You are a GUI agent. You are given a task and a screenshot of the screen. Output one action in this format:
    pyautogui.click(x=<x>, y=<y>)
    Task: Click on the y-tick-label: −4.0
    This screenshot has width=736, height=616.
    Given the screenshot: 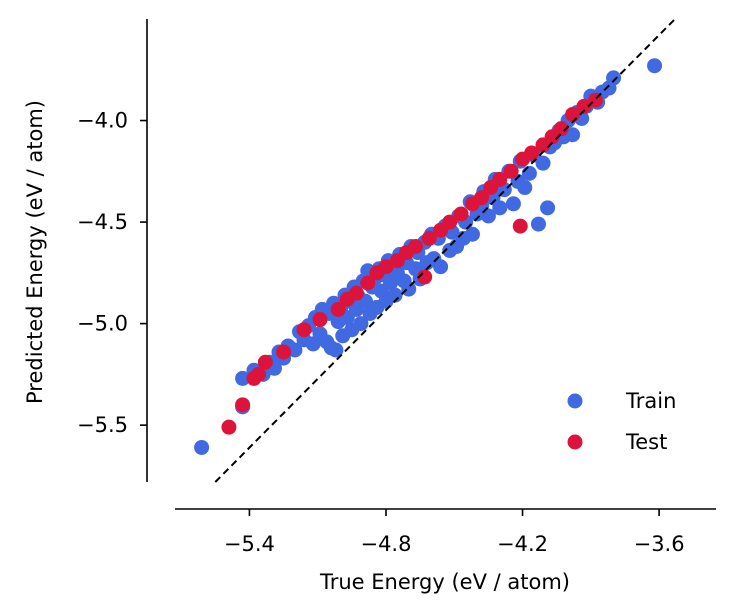 What is the action you would take?
    pyautogui.click(x=102, y=121)
    